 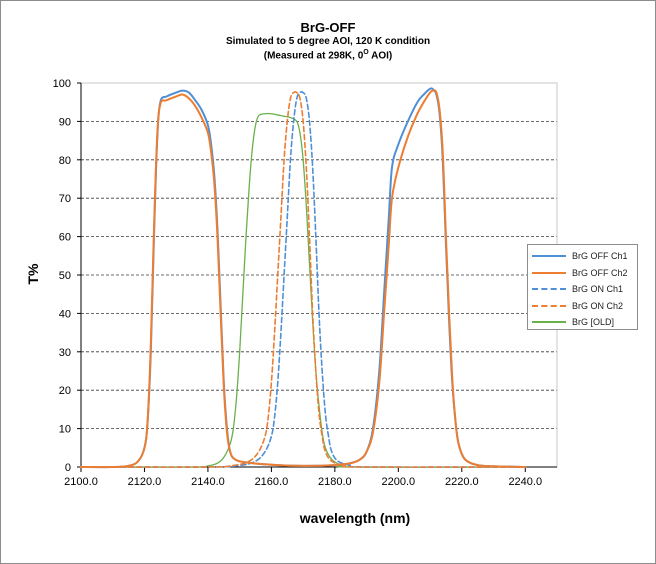 What do you see at coordinates (65, 161) in the screenshot?
I see `y-tick-label: 80` at bounding box center [65, 161].